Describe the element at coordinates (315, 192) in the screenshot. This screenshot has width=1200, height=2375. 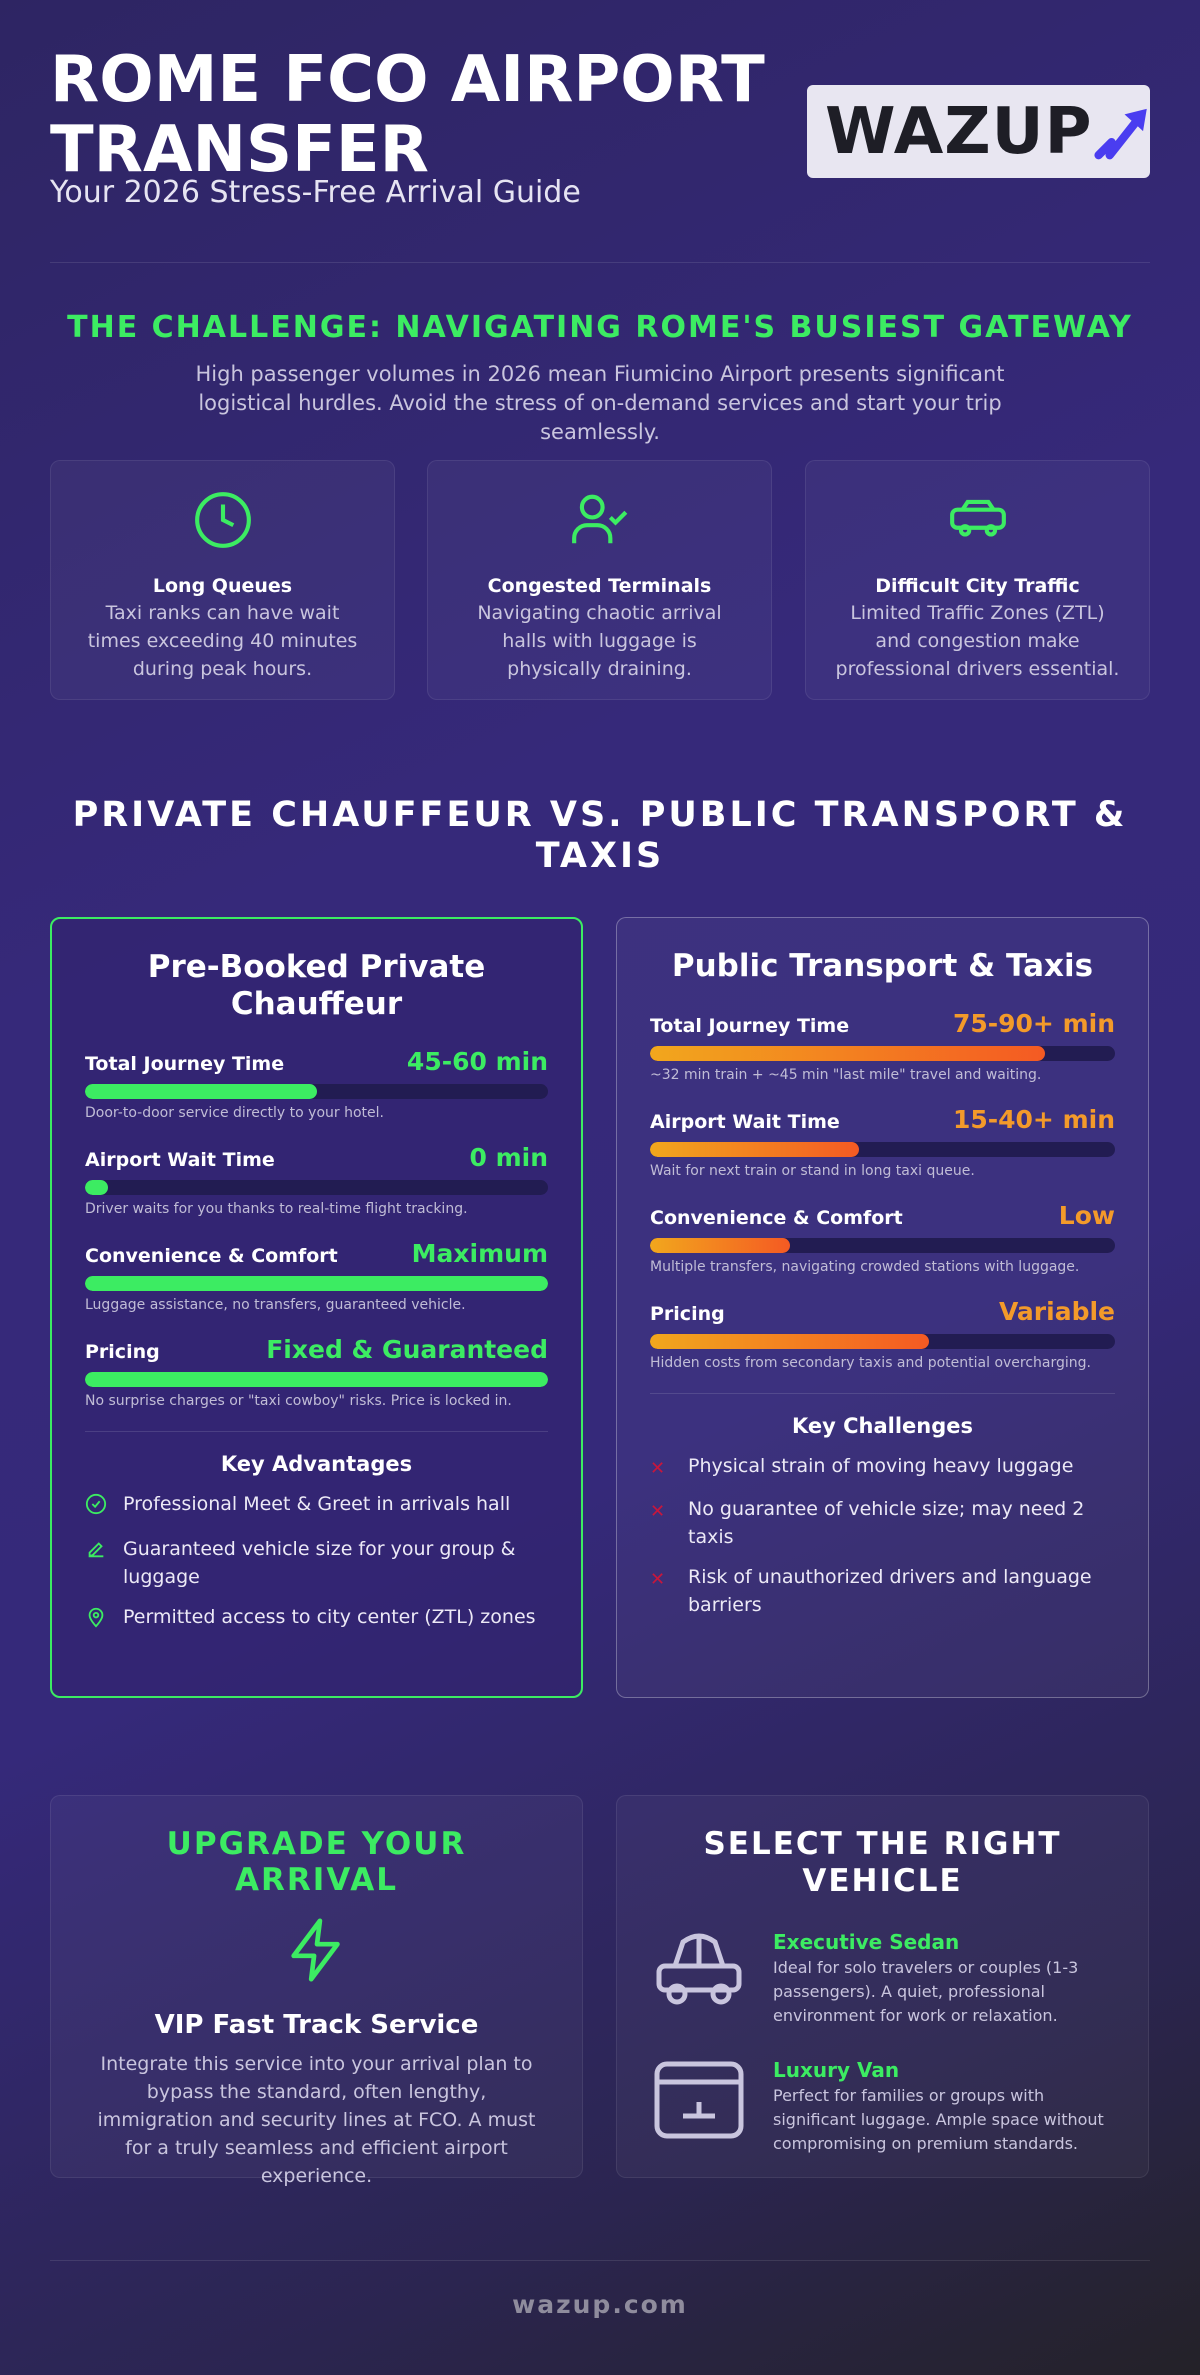
I see `subtitle: Your 2026 Stress-Free Arrival Guide` at that location.